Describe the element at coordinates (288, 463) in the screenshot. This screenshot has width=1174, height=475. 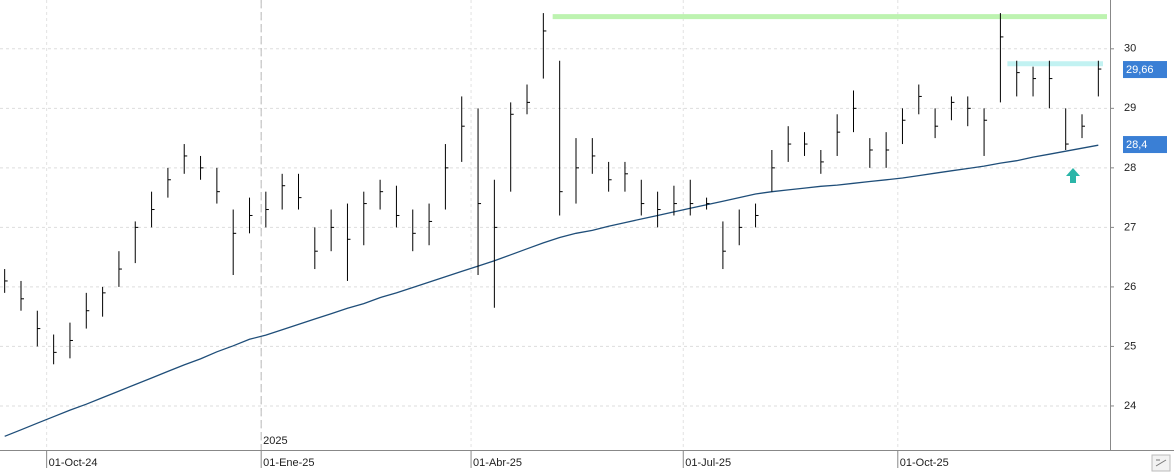
I see `x-tick-label: 01-Ene-25` at that location.